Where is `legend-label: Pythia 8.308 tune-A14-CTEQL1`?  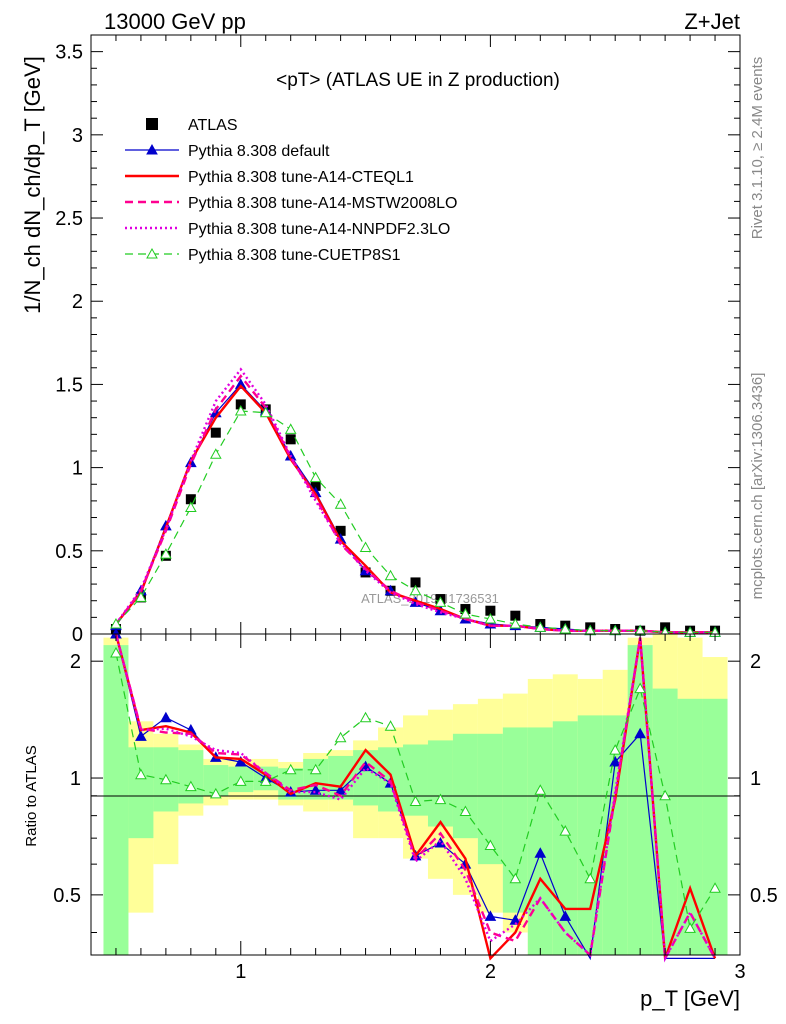
legend-label: Pythia 8.308 tune-A14-CTEQL1 is located at coordinates (301, 177).